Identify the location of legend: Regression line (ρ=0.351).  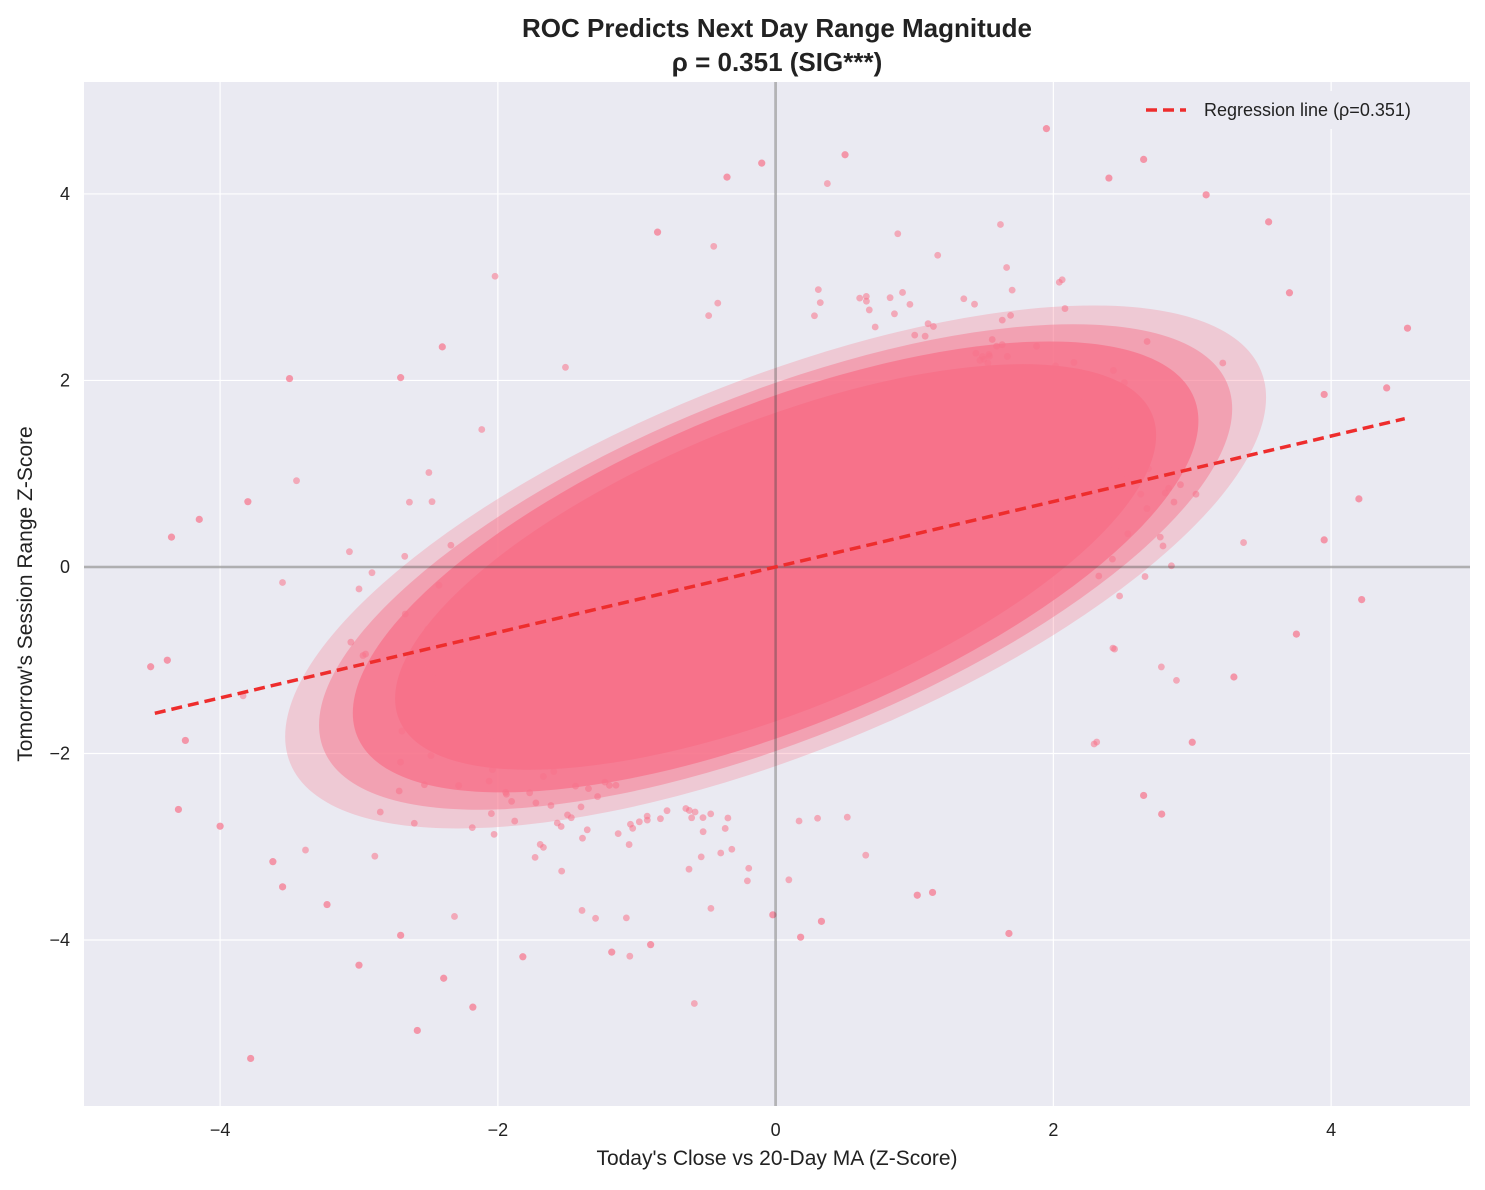
(1297, 110).